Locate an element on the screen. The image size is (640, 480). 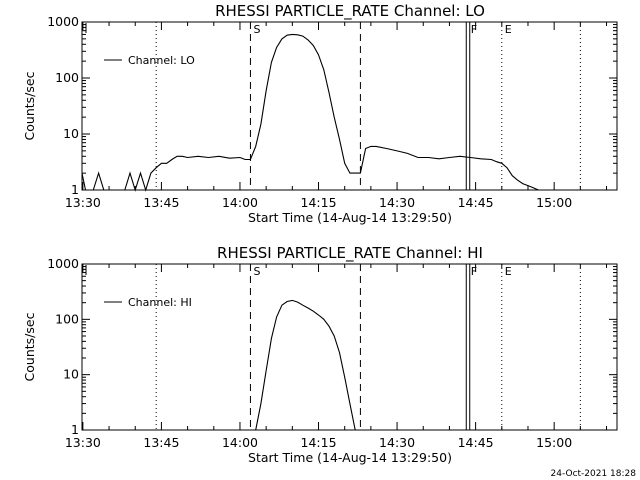
series-line is located at coordinates (305, 365).